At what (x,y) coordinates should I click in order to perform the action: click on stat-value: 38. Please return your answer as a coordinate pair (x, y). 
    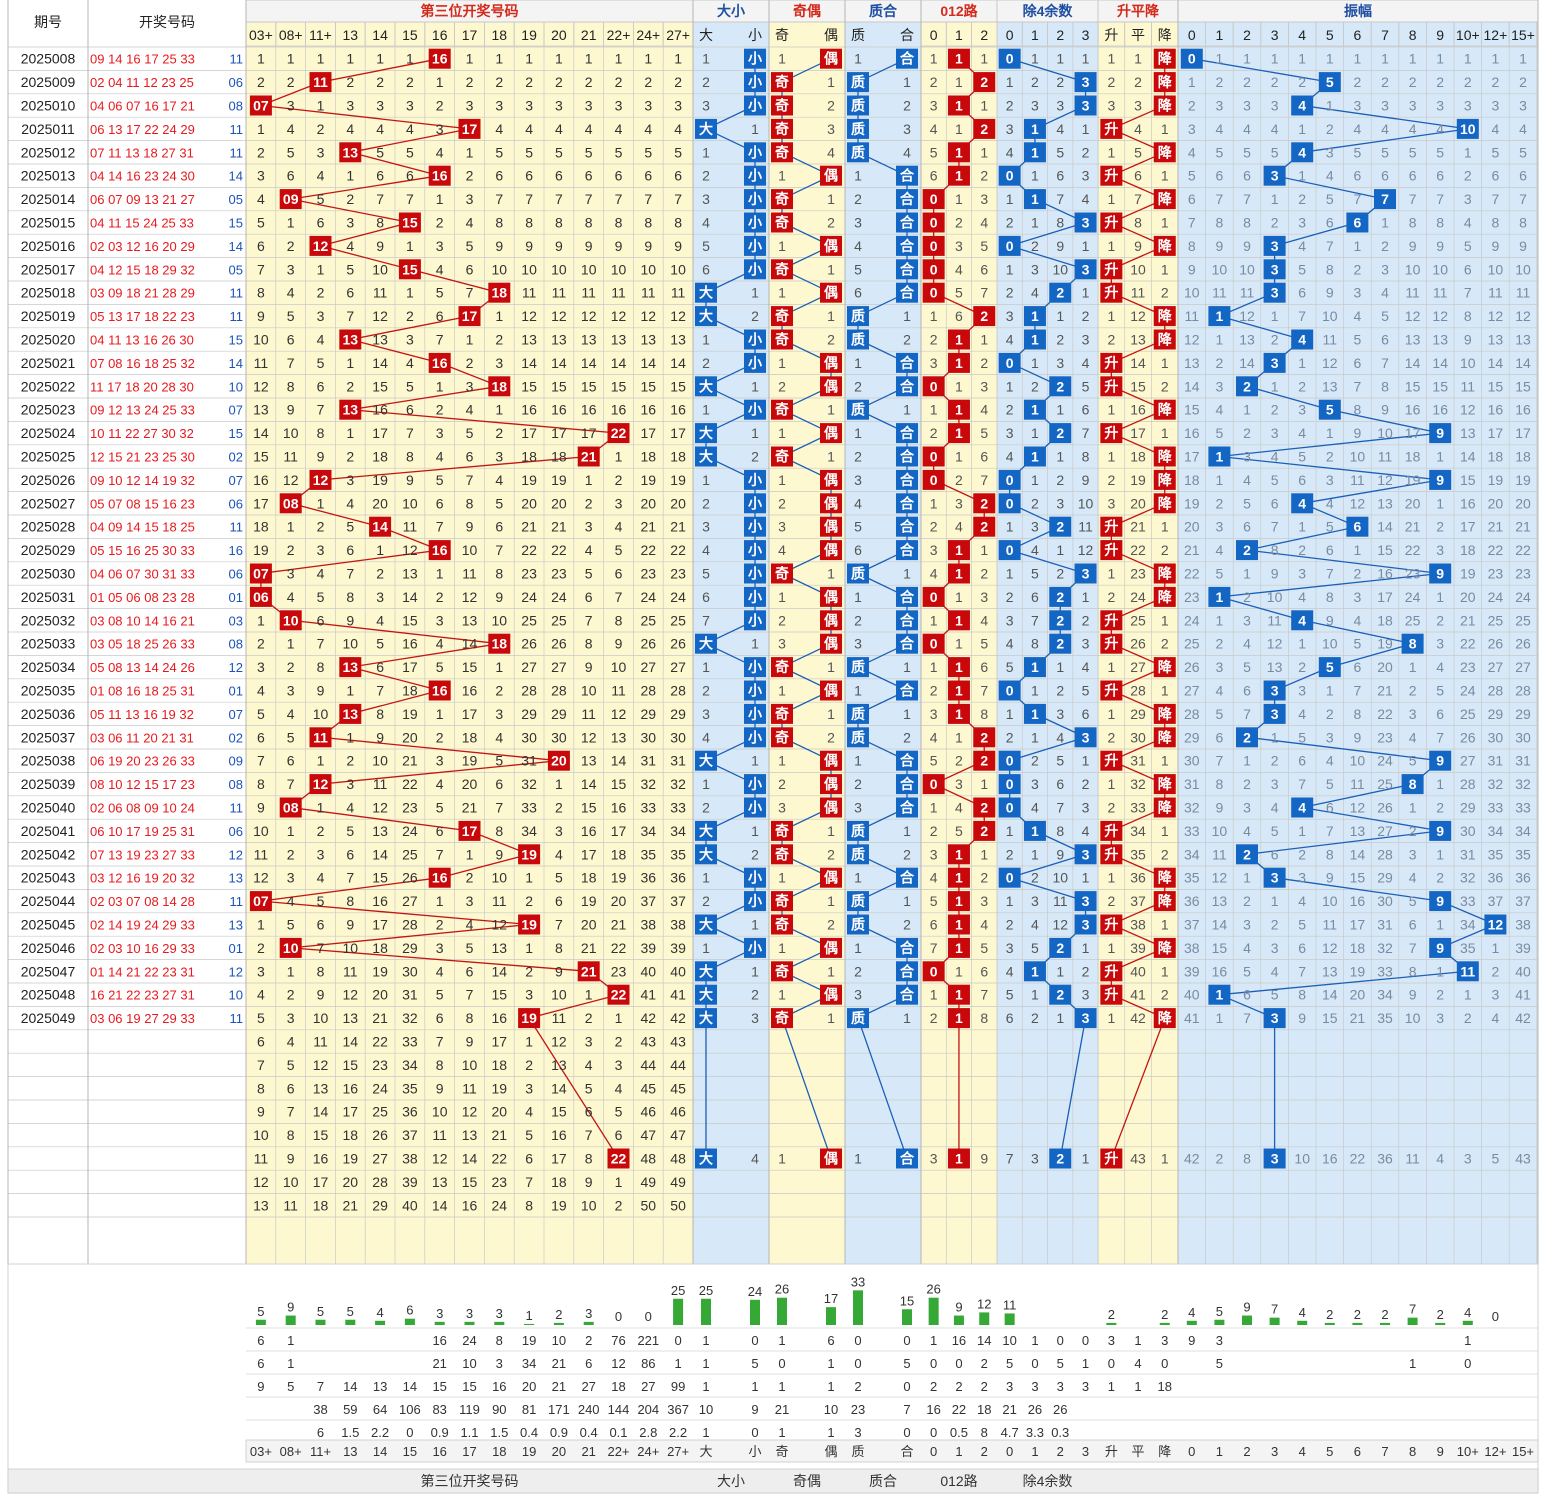
    Looking at the image, I should click on (320, 1409).